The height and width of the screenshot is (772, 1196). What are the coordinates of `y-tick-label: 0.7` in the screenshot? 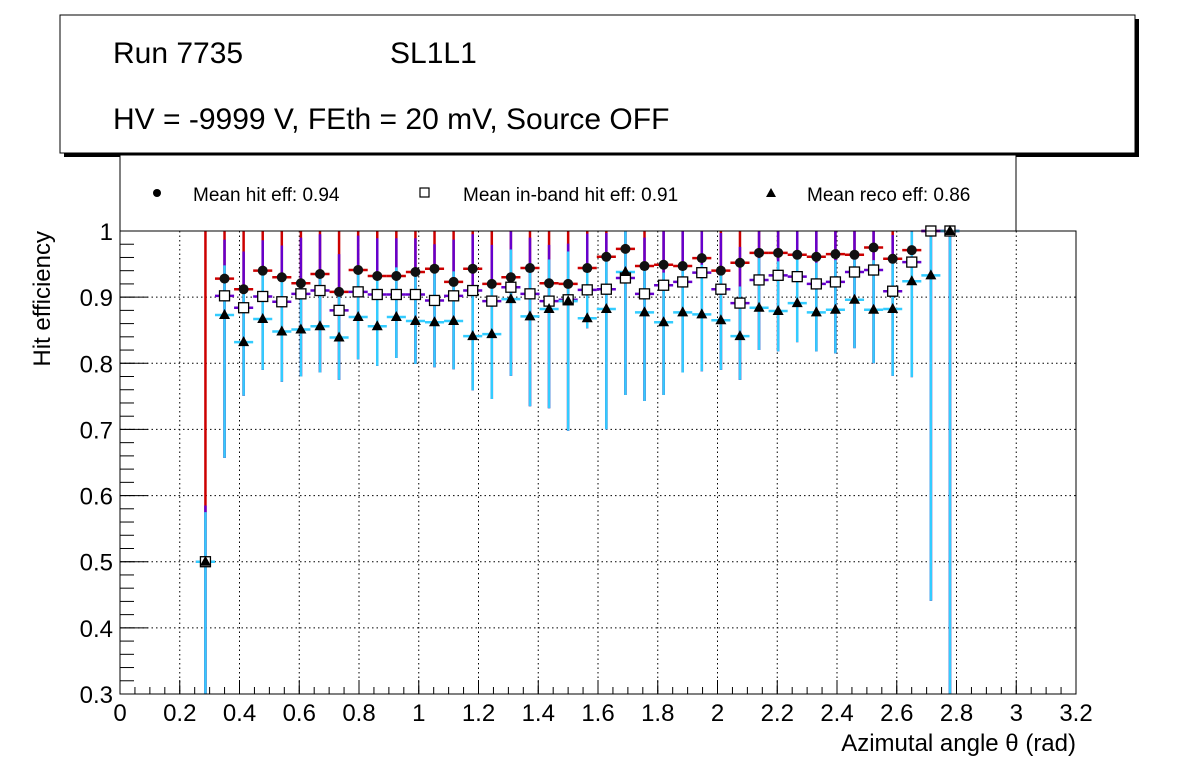 It's located at (96, 430).